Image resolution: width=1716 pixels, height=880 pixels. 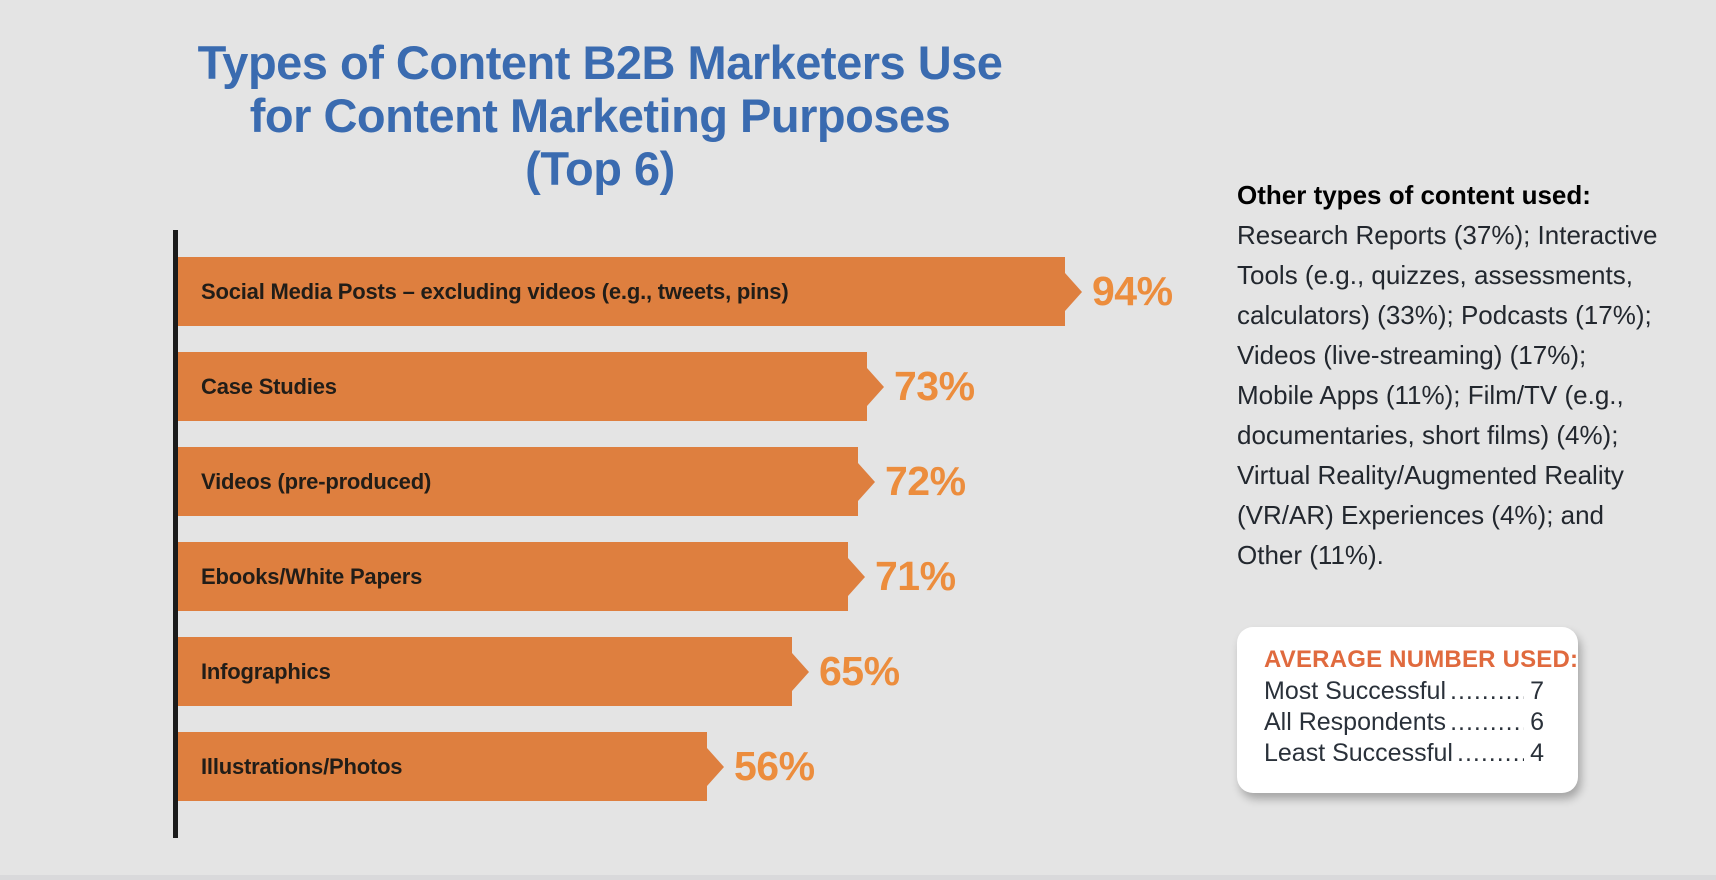 What do you see at coordinates (531, 386) in the screenshot?
I see `bar-case-studies: Case Studies` at bounding box center [531, 386].